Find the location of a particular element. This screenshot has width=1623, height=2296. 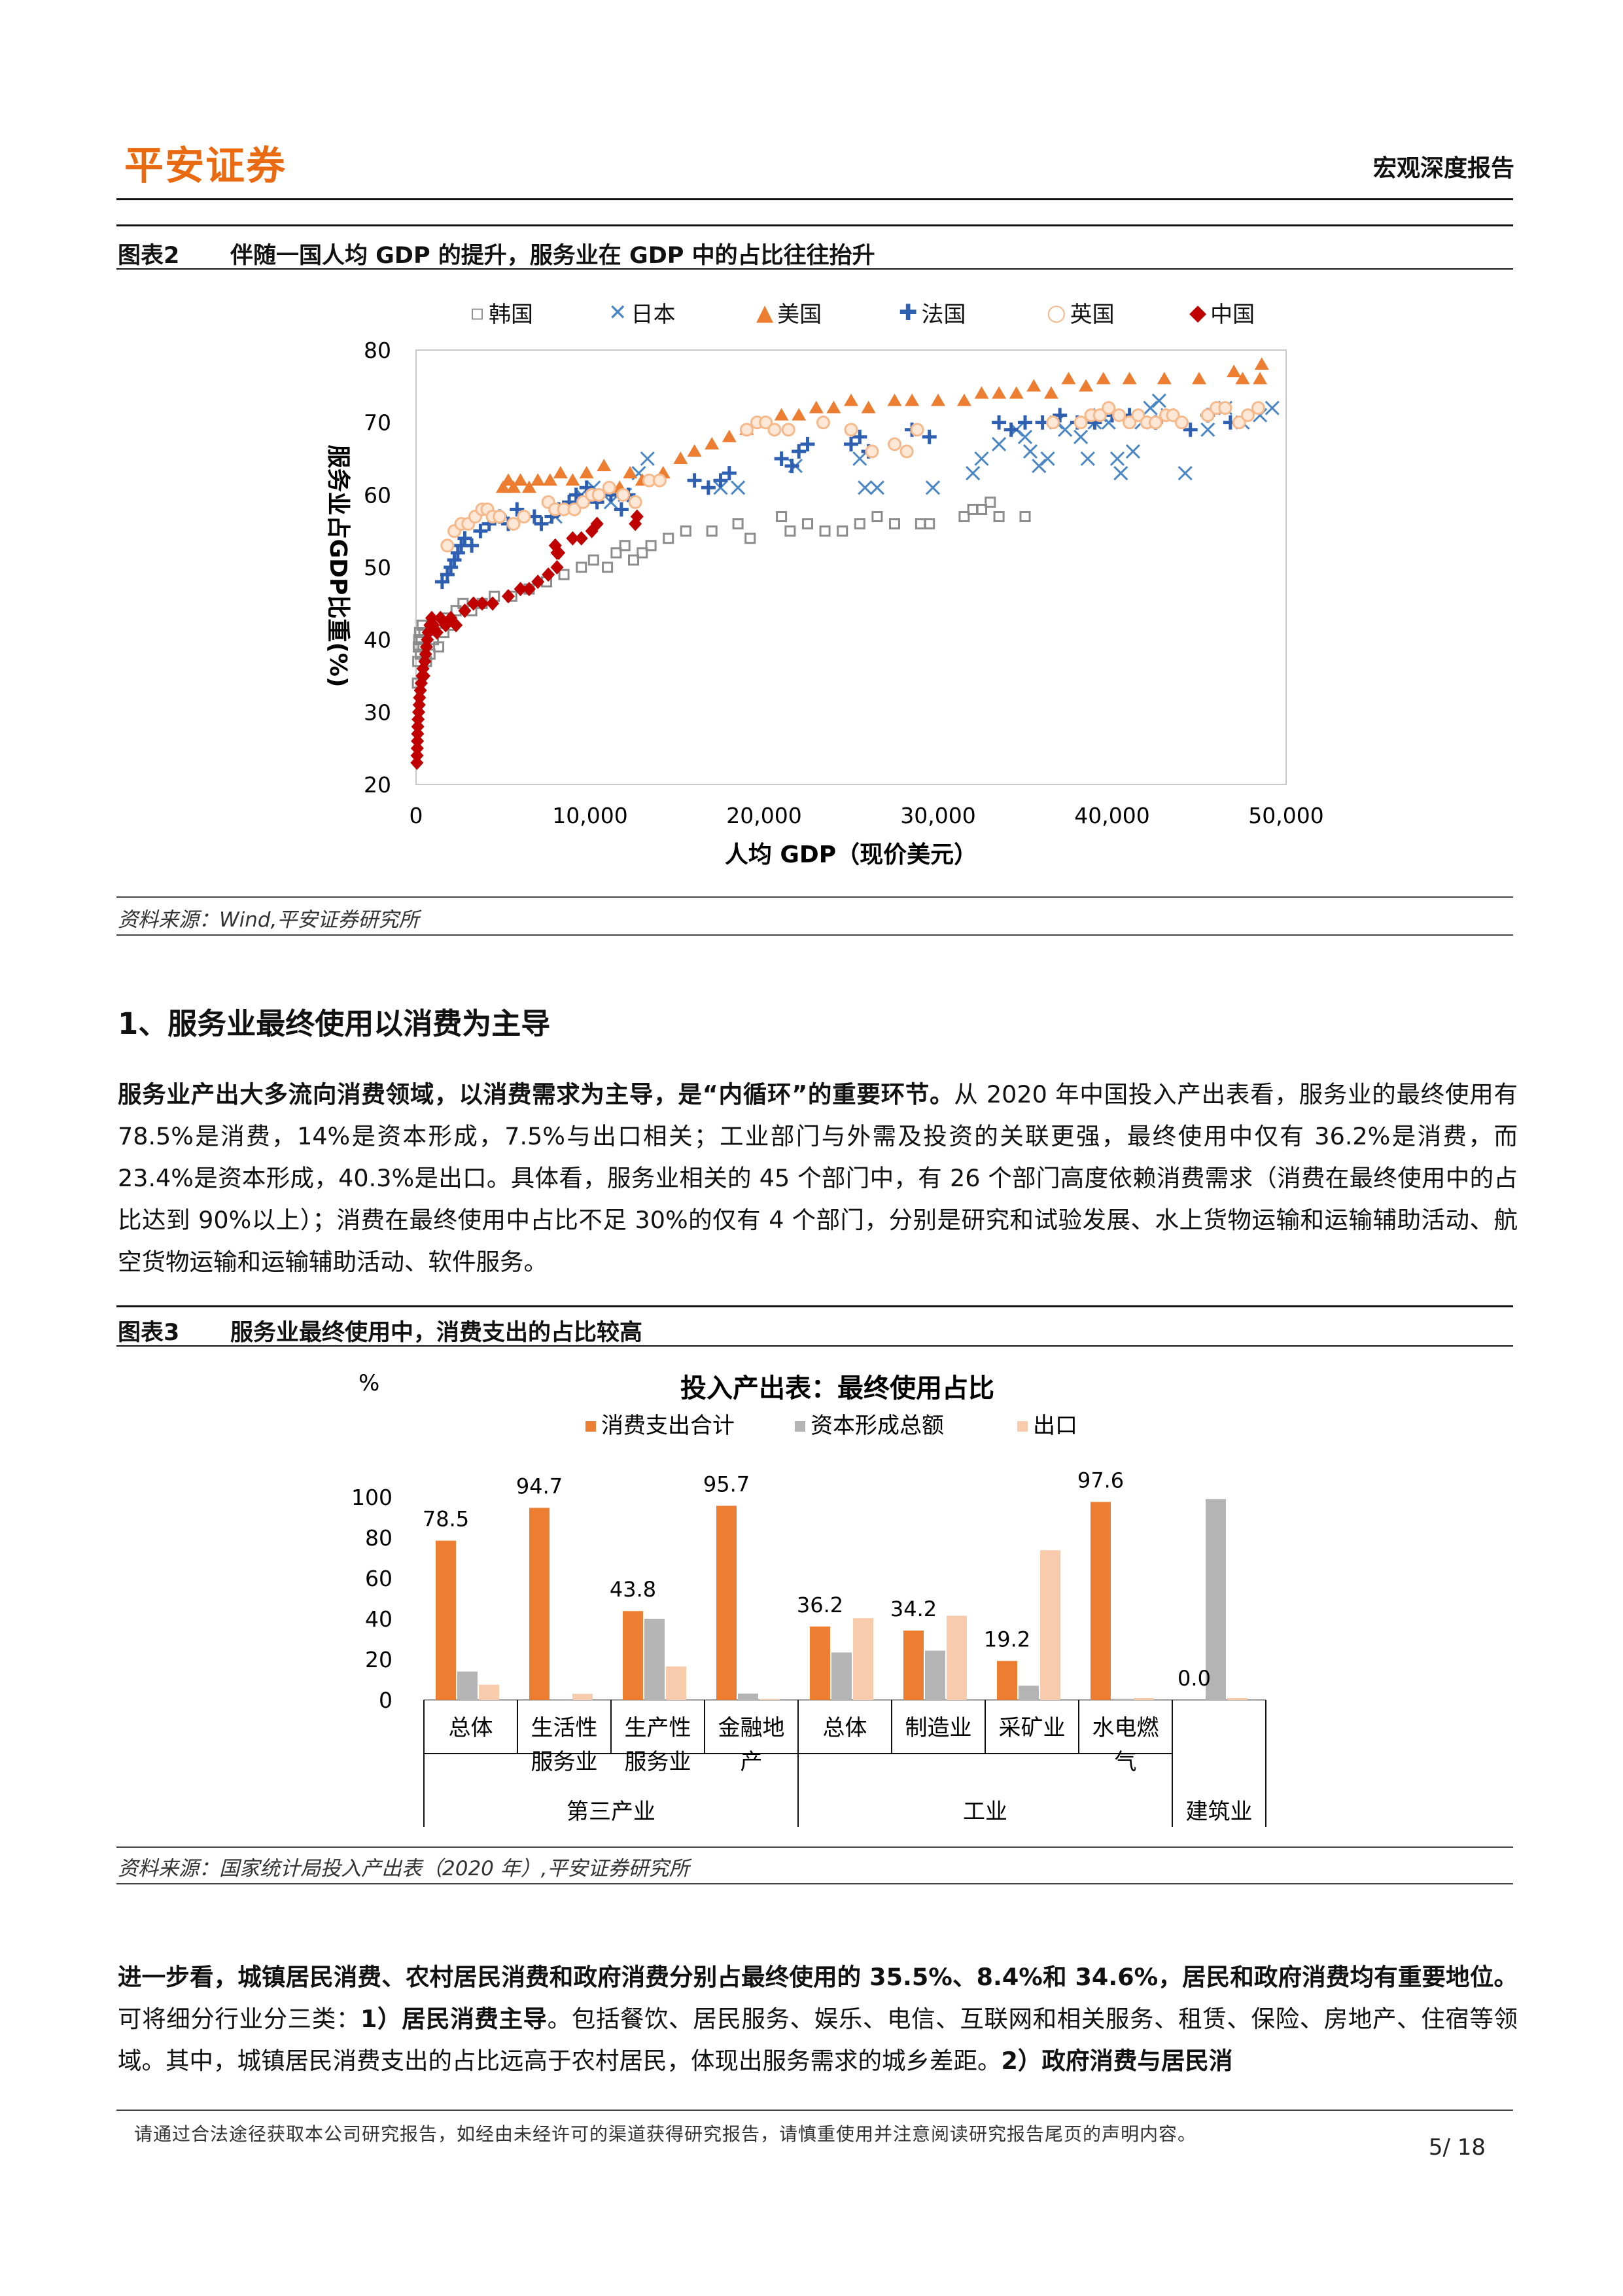

figure2-source-rule is located at coordinates (814, 935).